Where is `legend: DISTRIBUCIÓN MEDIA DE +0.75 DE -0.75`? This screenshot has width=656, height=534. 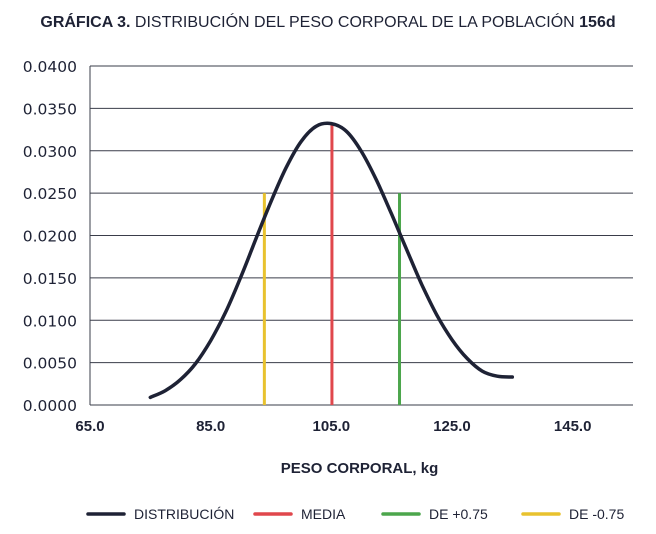 legend: DISTRIBUCIÓN MEDIA DE +0.75 DE -0.75 is located at coordinates (355, 514).